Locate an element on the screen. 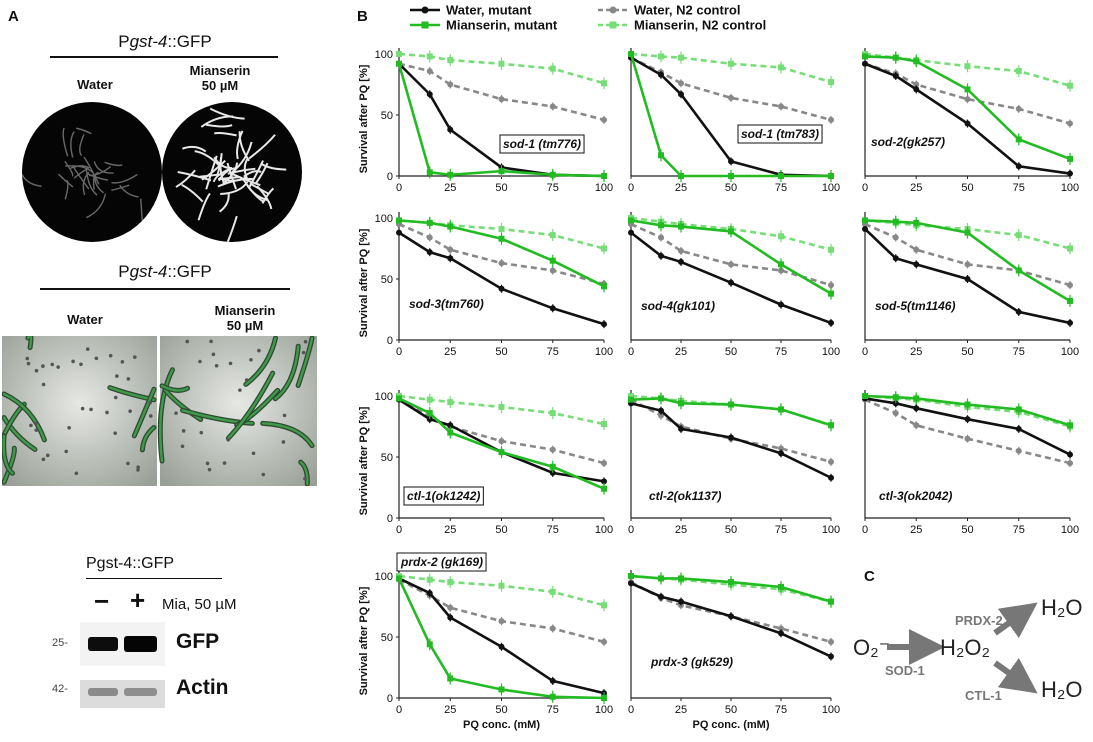 Image resolution: width=1093 pixels, height=742 pixels. chart-title-box is located at coordinates (542, 144).